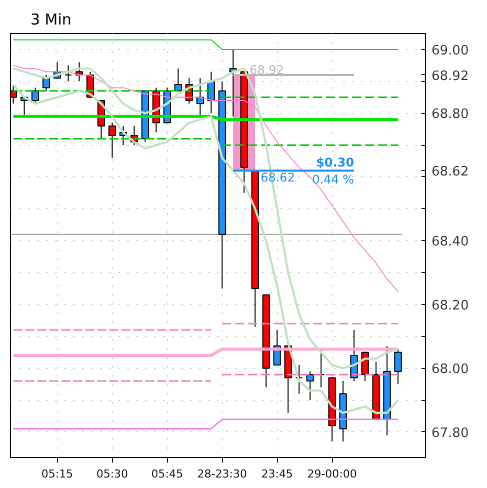  What do you see at coordinates (450, 114) in the screenshot?
I see `y-tick-label: 68.80` at bounding box center [450, 114].